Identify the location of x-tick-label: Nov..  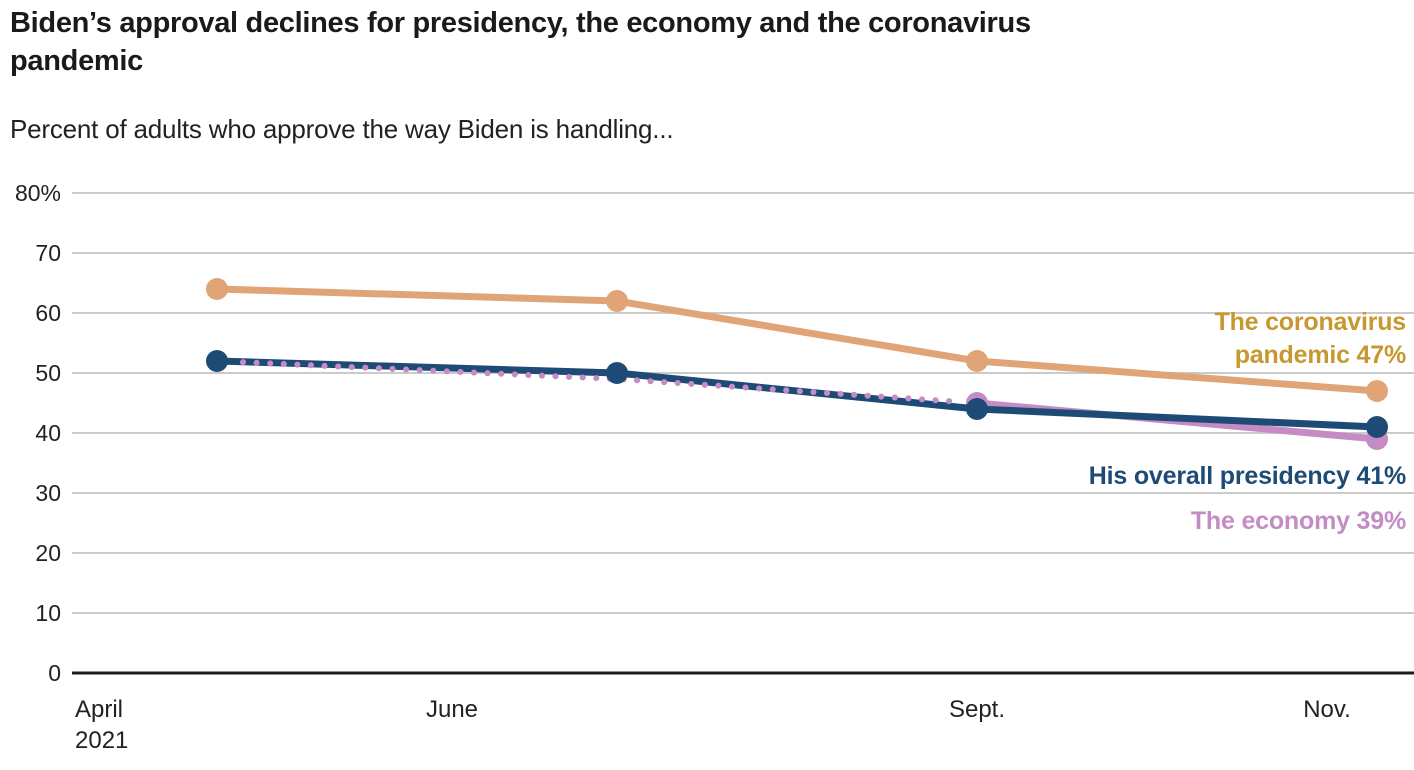
(1327, 709).